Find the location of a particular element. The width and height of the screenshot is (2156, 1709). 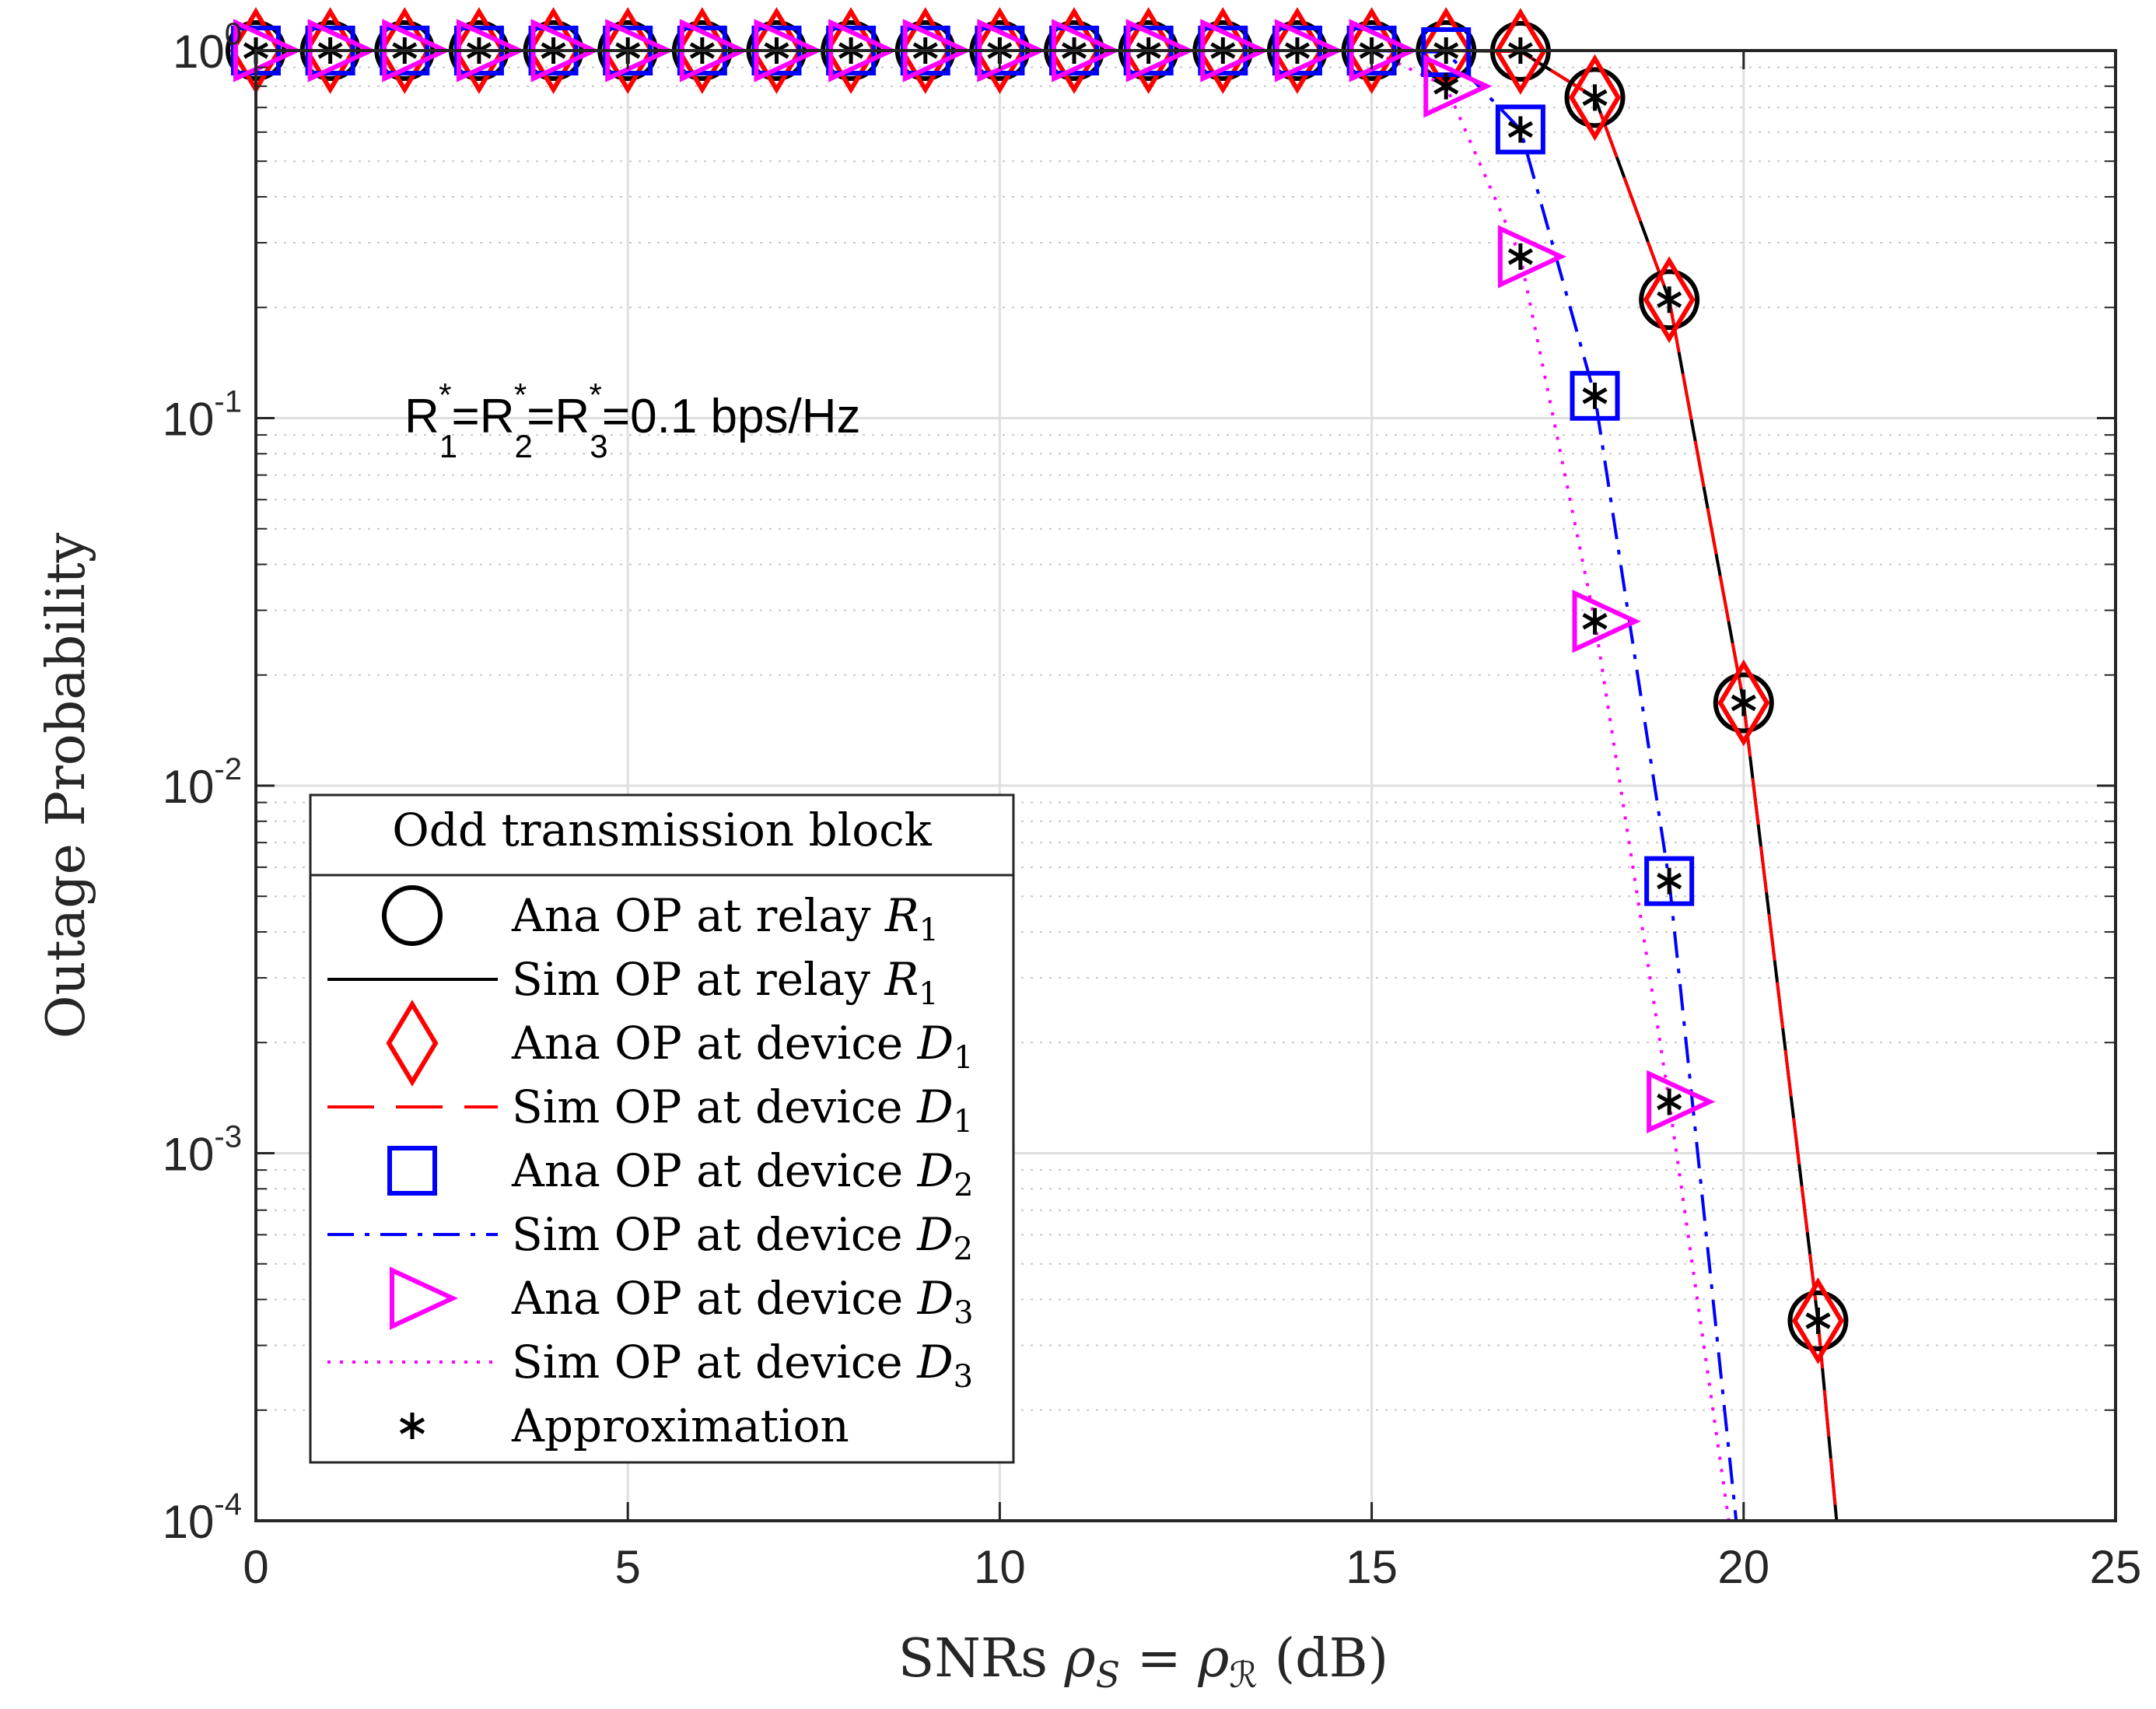

x-tick-labels: 0 5 10 15 20 25 is located at coordinates (1192, 1567).